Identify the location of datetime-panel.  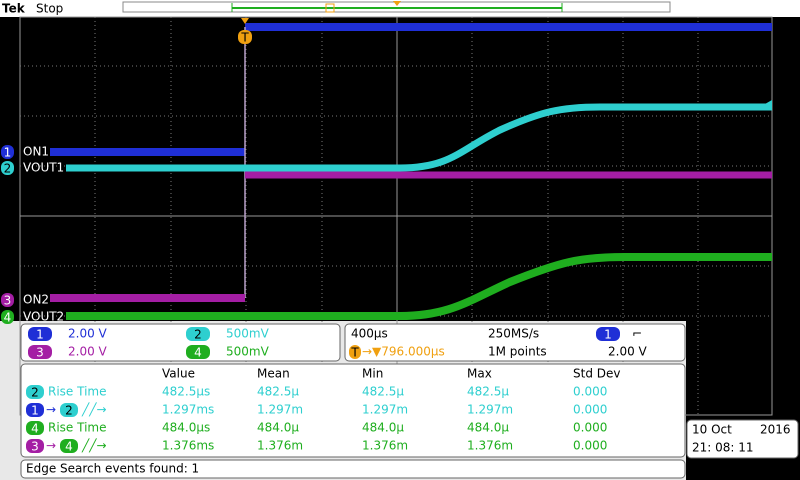
(742, 439).